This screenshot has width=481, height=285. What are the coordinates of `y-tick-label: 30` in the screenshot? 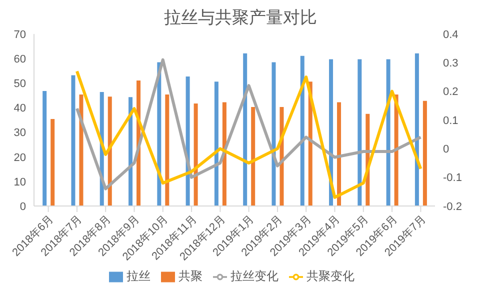 It's located at (20, 133).